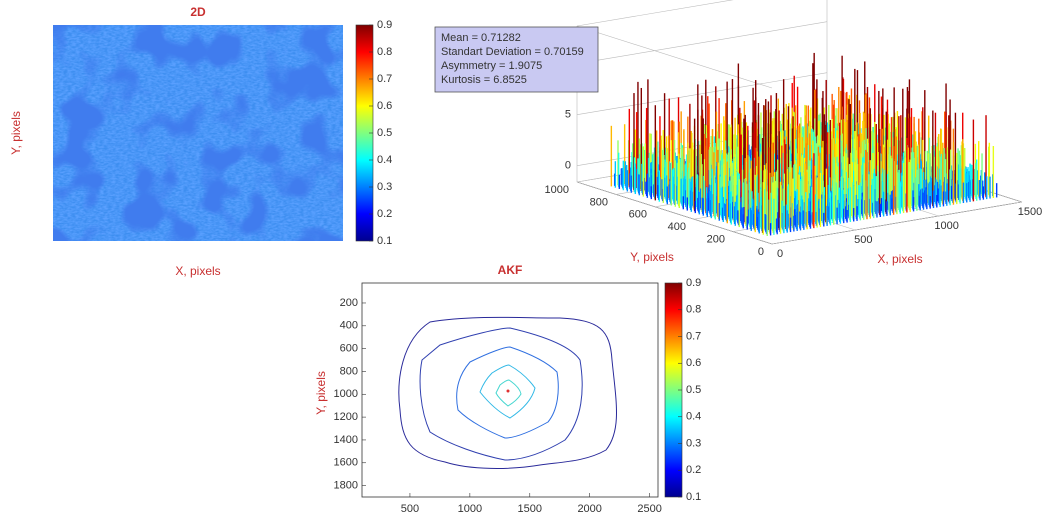  What do you see at coordinates (780, 254) in the screenshot?
I see `x-tick-label: 0` at bounding box center [780, 254].